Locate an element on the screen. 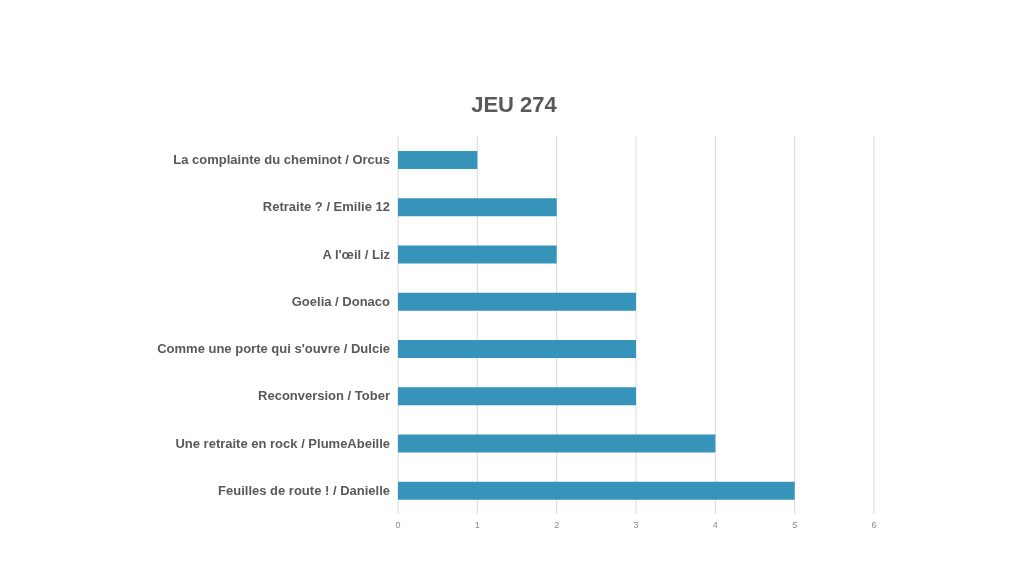 The width and height of the screenshot is (1024, 576). x-tick-label: 0 is located at coordinates (398, 525).